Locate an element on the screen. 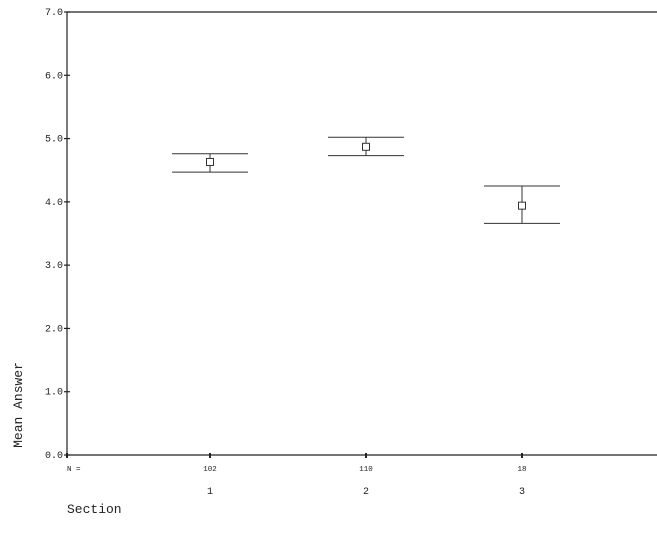 Image resolution: width=657 pixels, height=546 pixels. n-count-label-2: 18 is located at coordinates (521, 470).